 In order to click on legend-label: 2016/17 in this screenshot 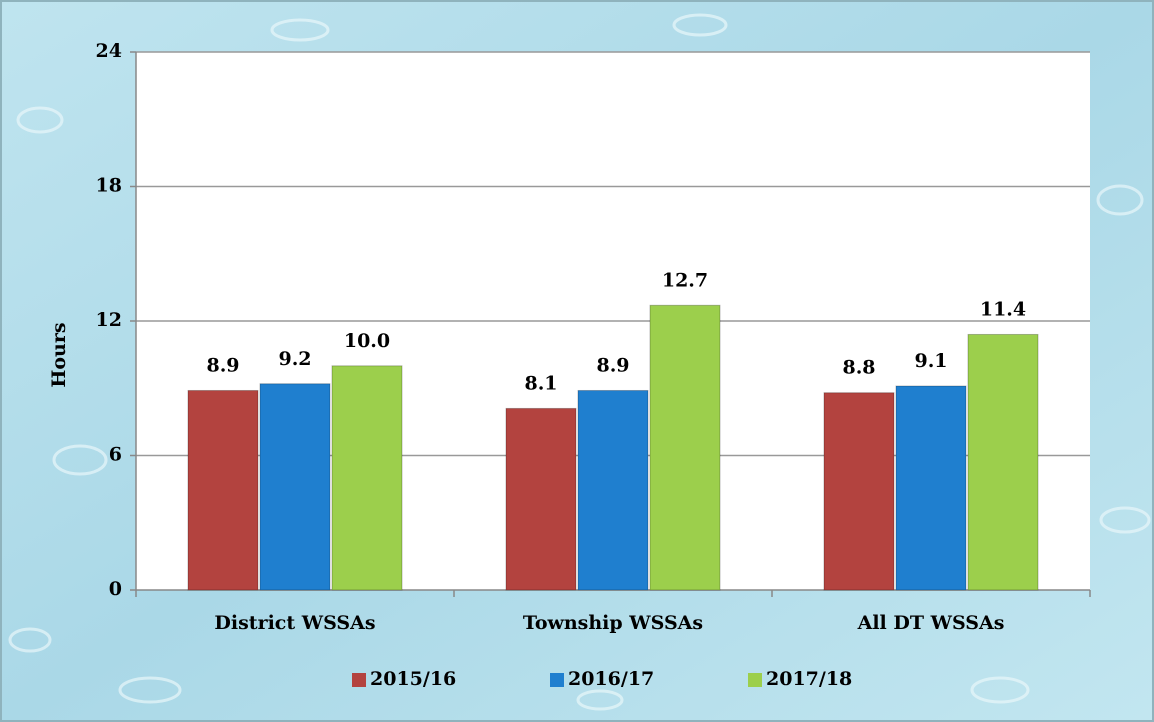, I will do `click(611, 679)`.